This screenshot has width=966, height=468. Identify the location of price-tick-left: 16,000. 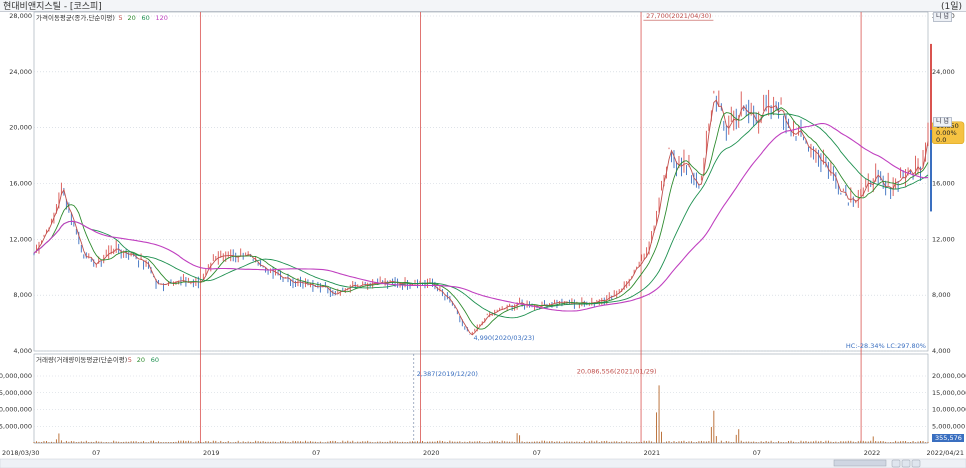
(20, 184).